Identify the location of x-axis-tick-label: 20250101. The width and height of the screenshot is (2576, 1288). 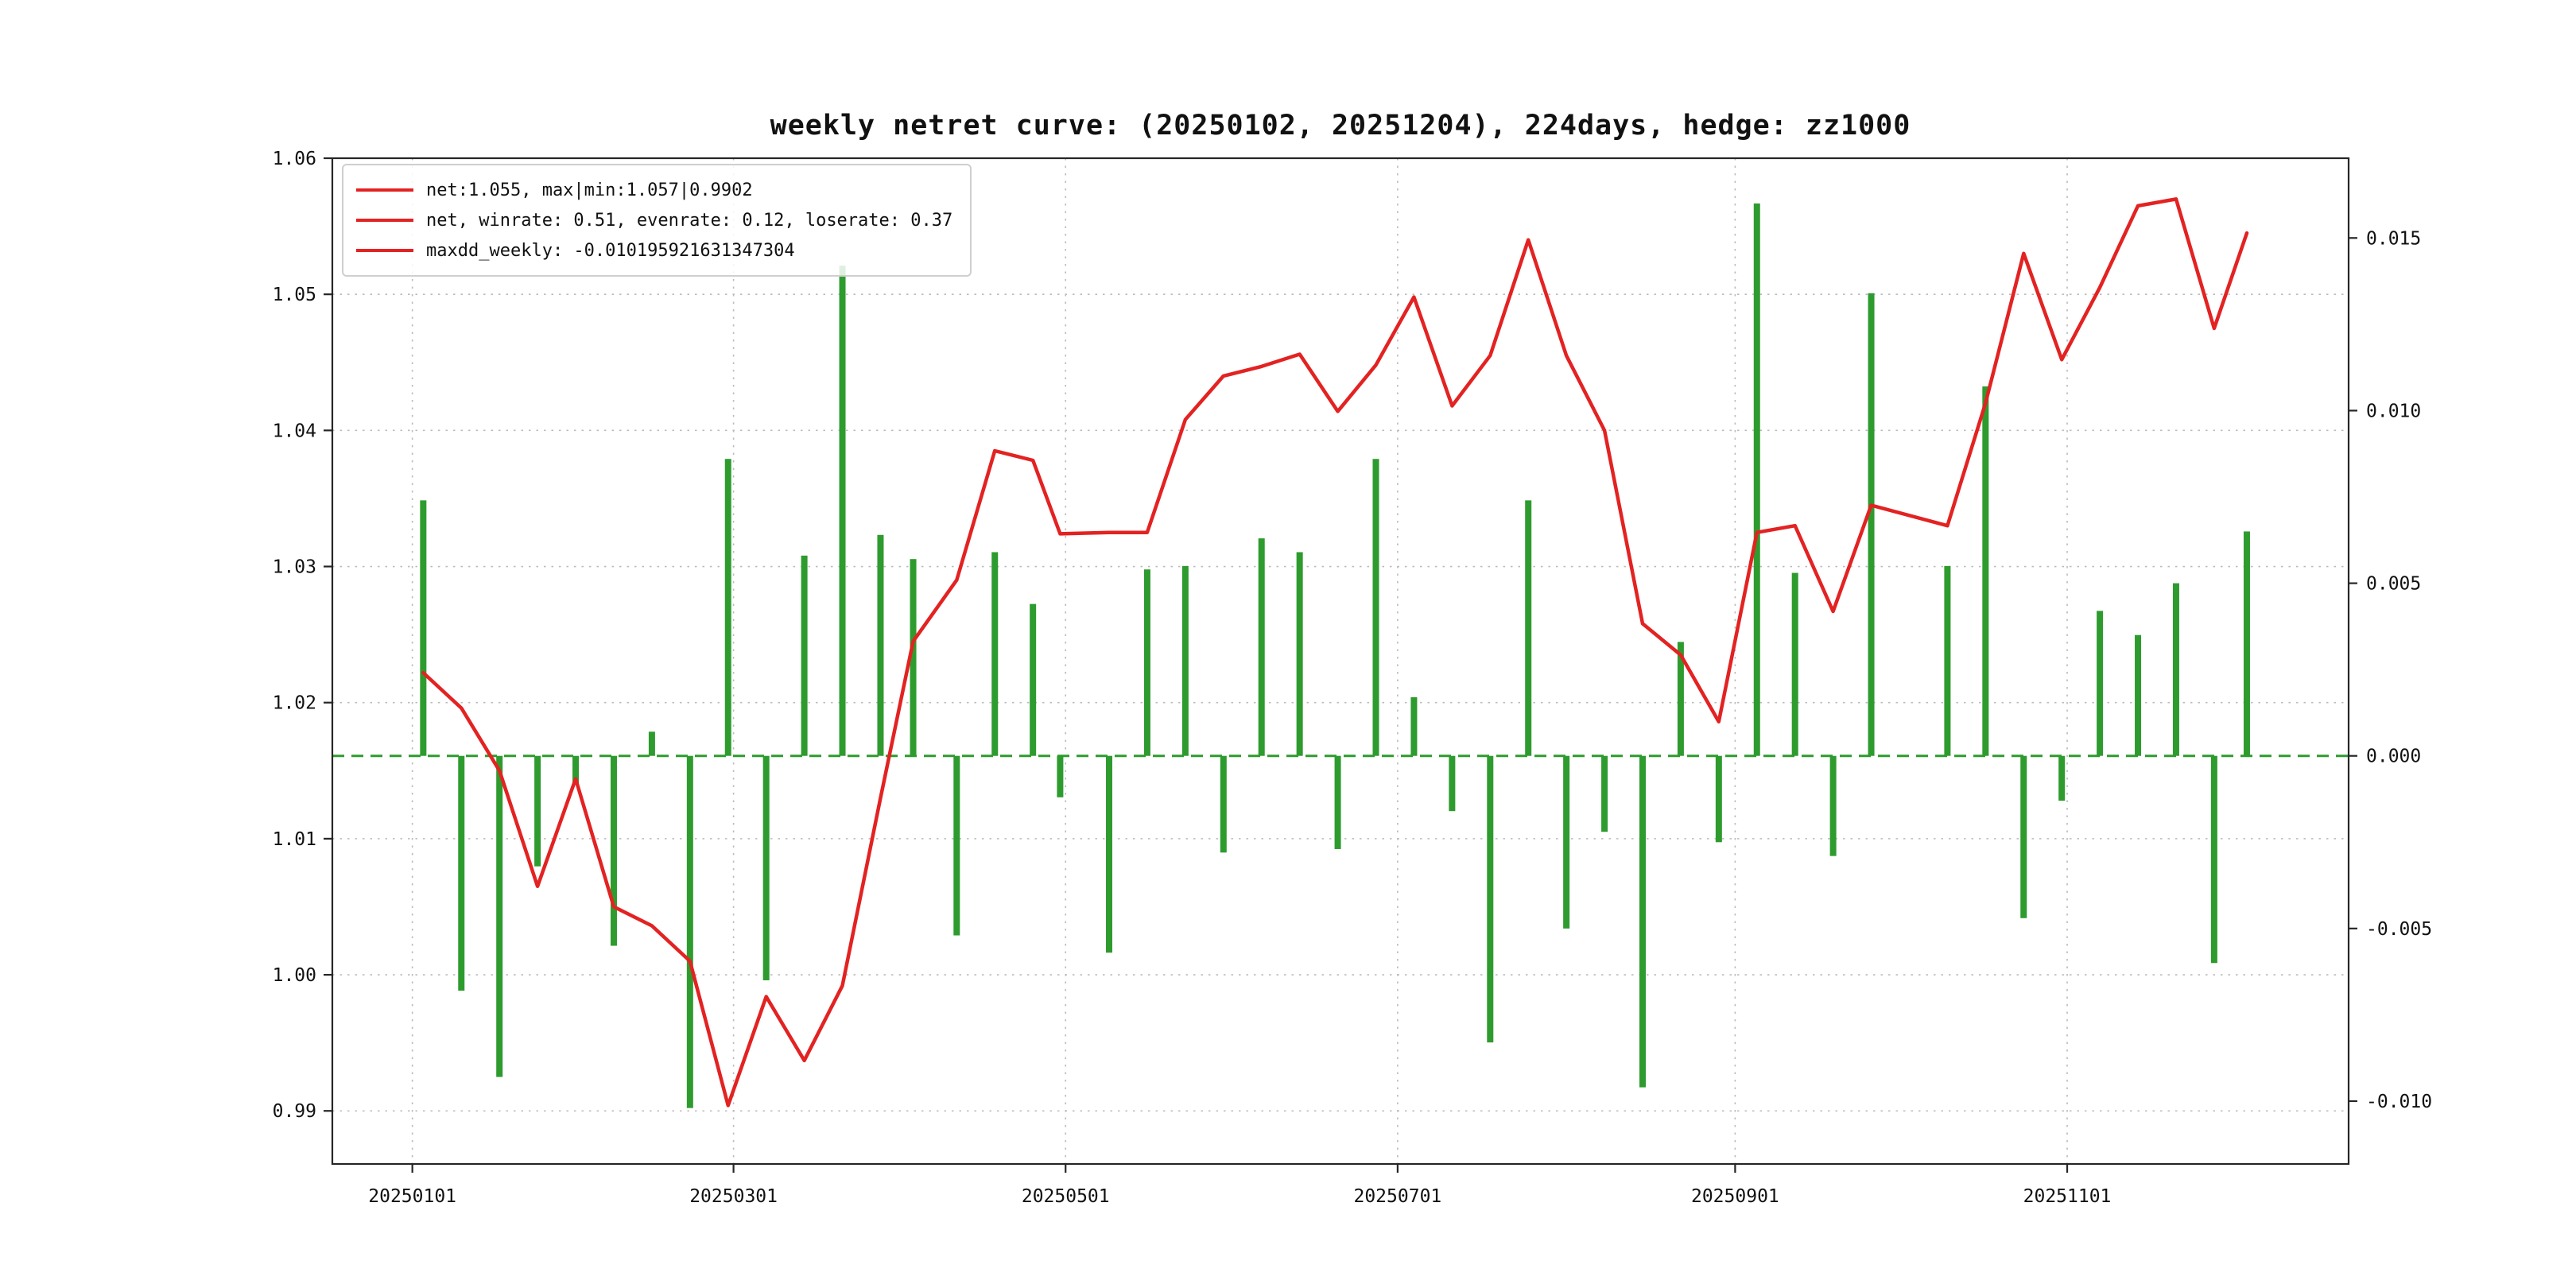
(412, 1197).